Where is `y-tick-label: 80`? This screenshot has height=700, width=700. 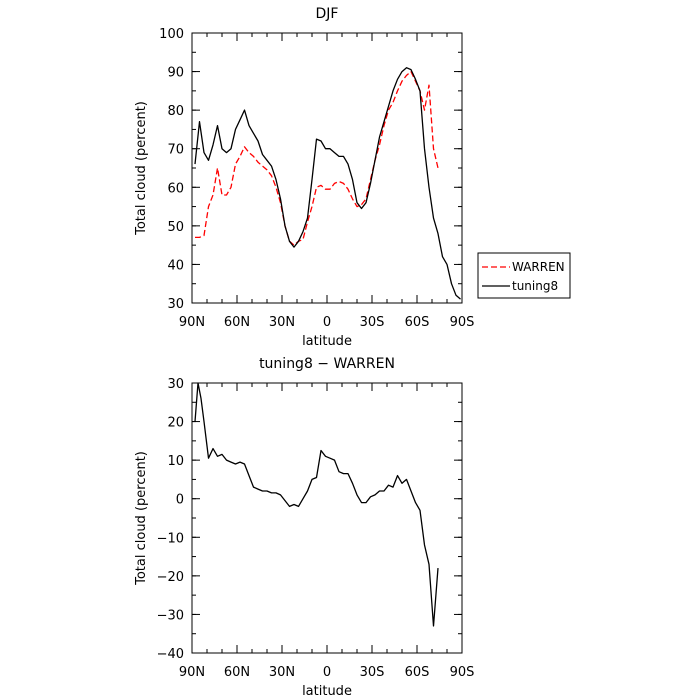
y-tick-label: 80 is located at coordinates (175, 111).